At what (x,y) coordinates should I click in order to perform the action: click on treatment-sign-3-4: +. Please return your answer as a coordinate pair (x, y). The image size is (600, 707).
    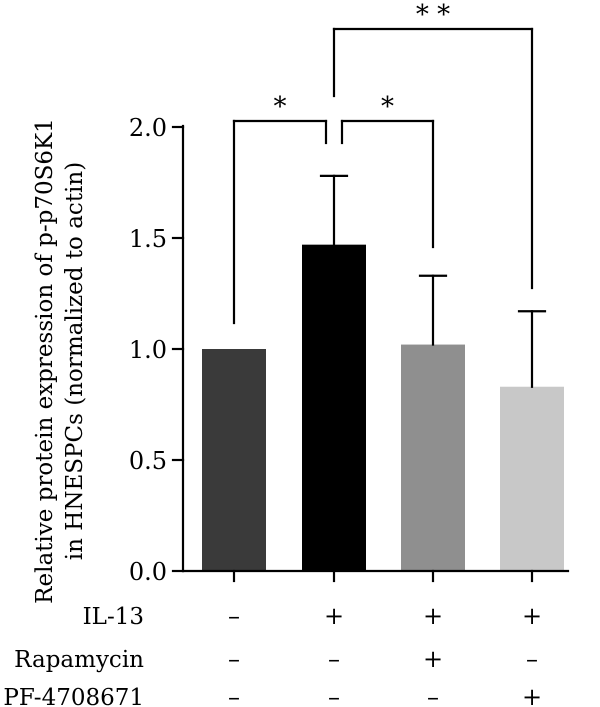
    Looking at the image, I should click on (532, 695).